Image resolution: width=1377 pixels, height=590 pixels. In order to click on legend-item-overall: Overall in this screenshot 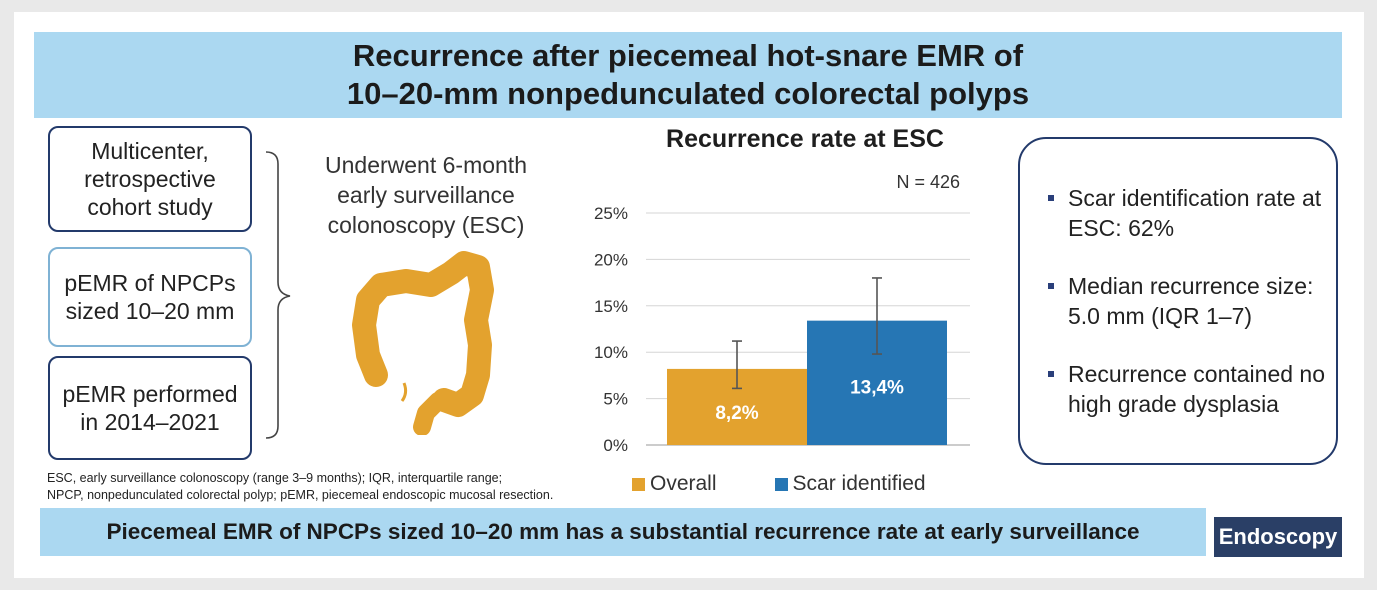, I will do `click(674, 484)`.